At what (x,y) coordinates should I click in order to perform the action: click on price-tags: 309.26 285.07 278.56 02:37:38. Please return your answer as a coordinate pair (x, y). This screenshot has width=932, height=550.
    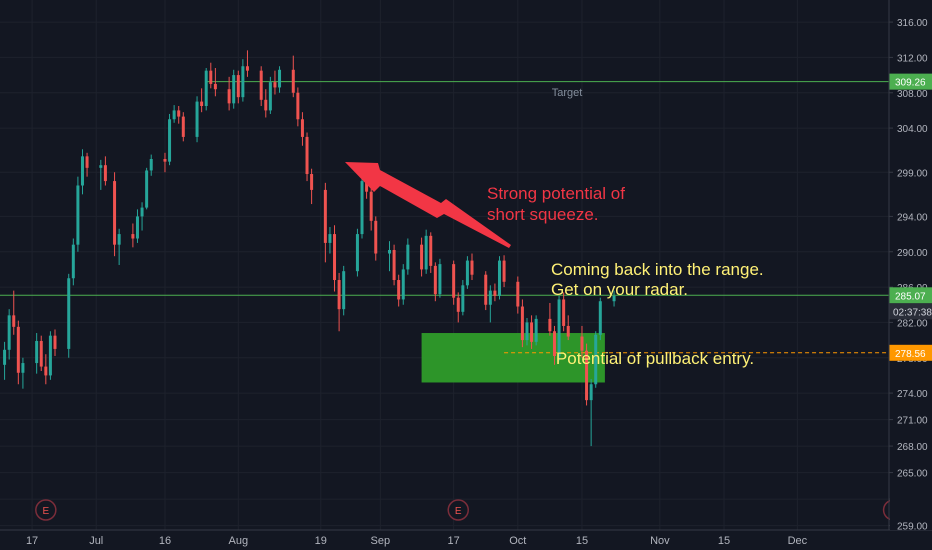
    Looking at the image, I should click on (910, 217).